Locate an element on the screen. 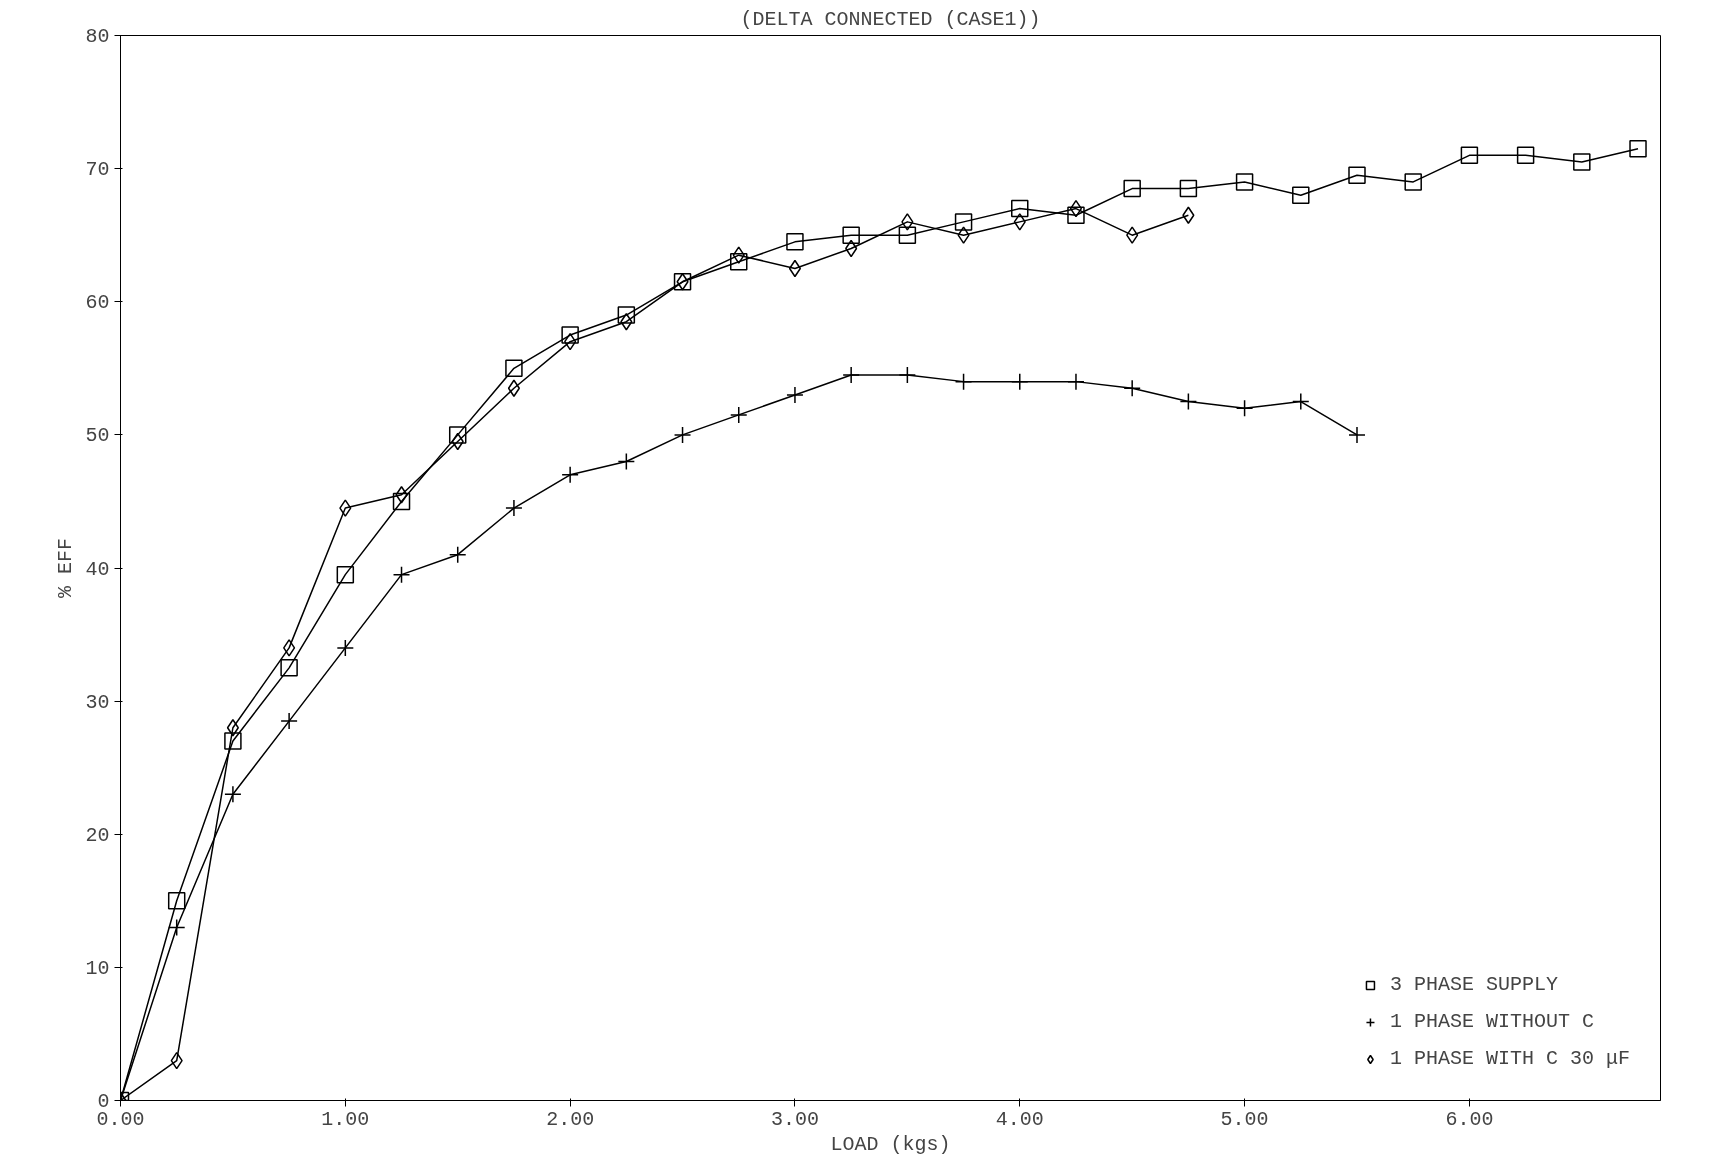 The height and width of the screenshot is (1176, 1723). y-tick-label: 20 is located at coordinates (97, 835).